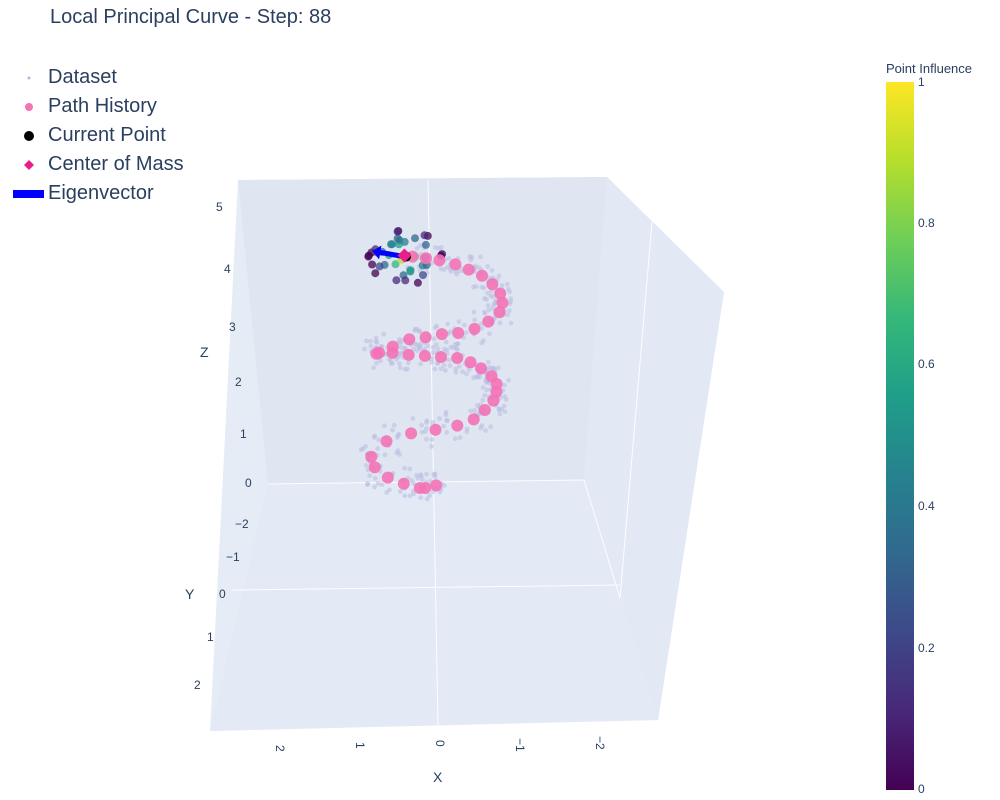 This screenshot has width=1000, height=800. I want to click on current-point-marker-icon, so click(29, 136).